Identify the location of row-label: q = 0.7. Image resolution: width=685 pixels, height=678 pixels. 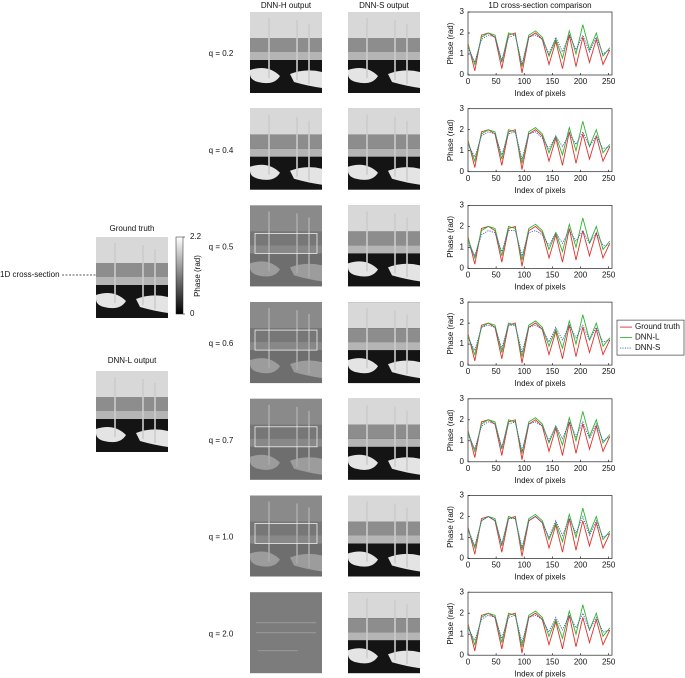
(221, 440).